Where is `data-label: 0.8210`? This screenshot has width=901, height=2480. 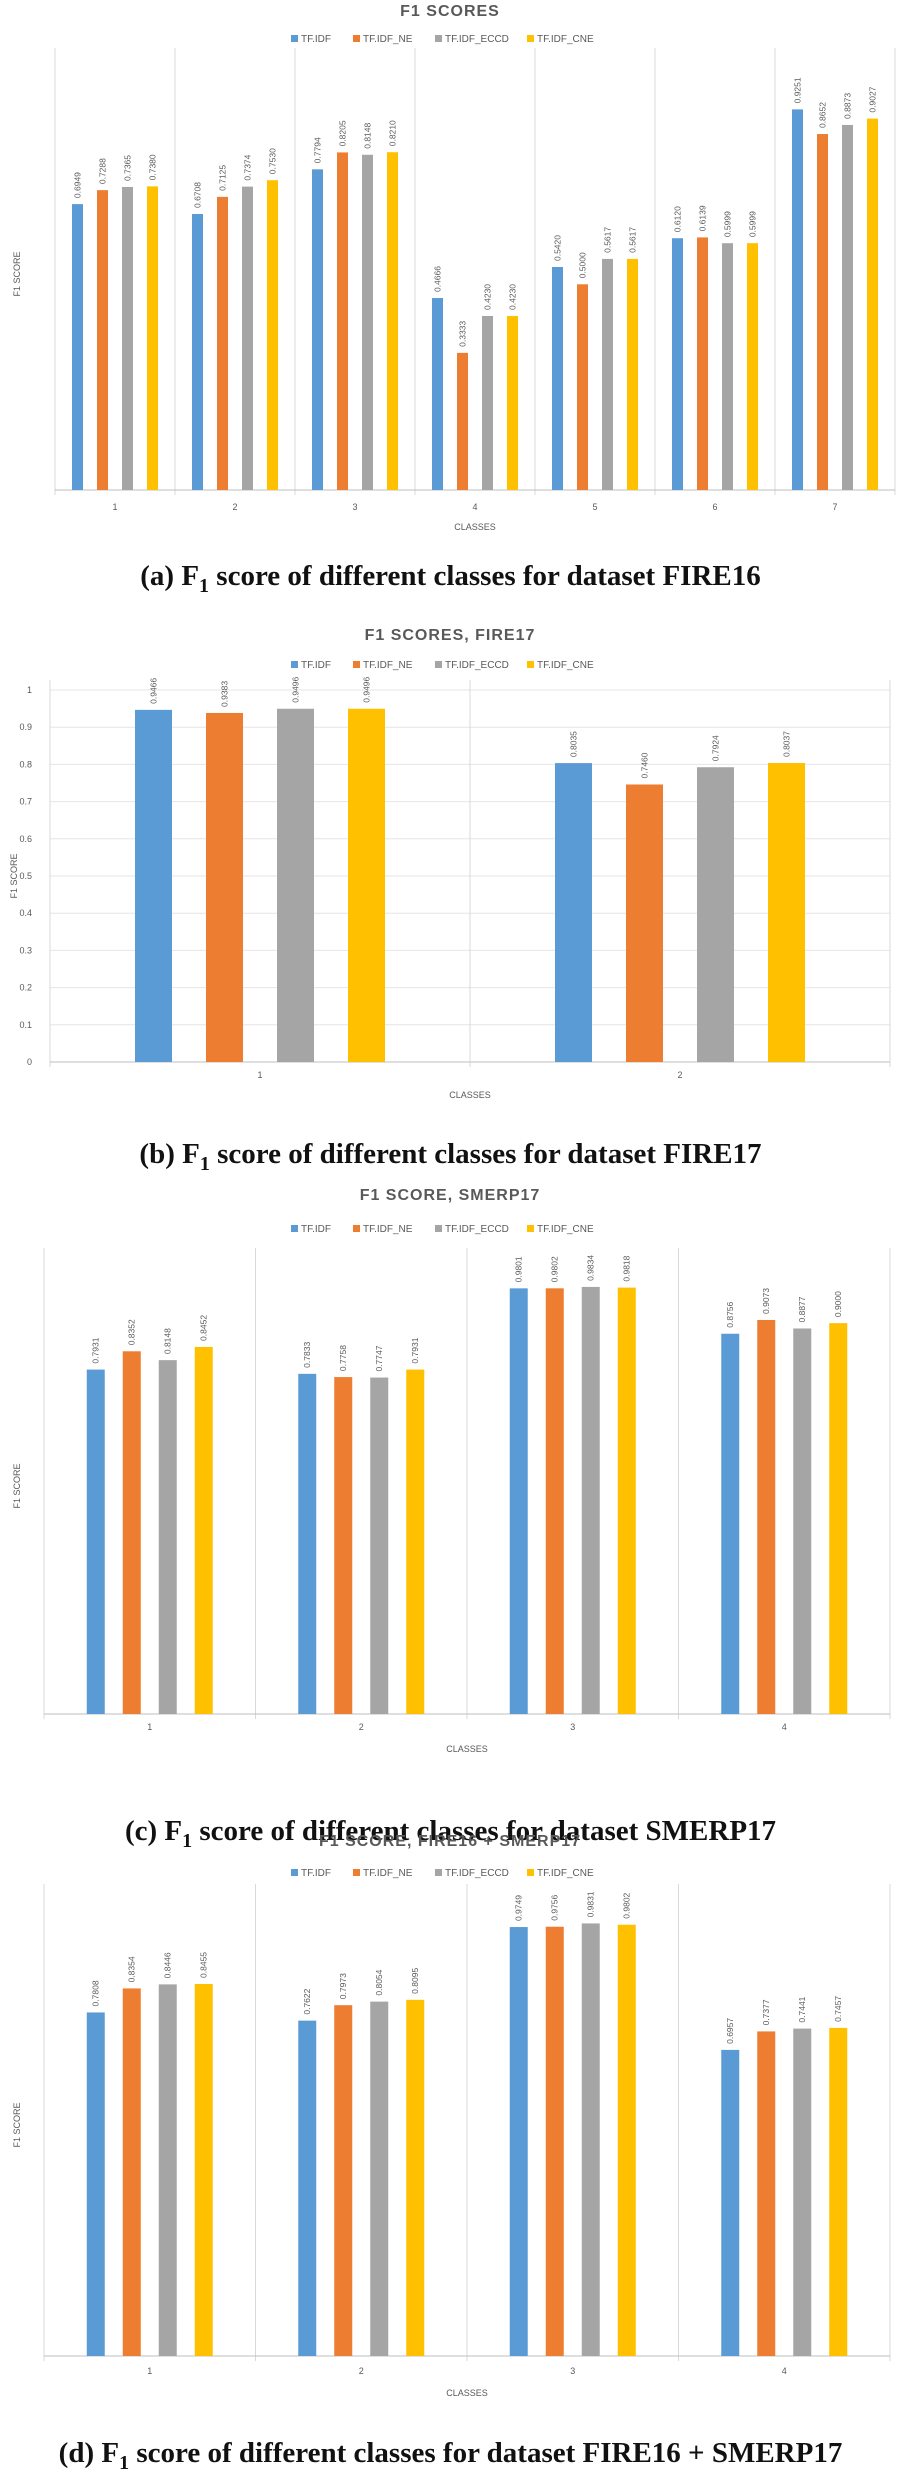
data-label: 0.8210 is located at coordinates (393, 133).